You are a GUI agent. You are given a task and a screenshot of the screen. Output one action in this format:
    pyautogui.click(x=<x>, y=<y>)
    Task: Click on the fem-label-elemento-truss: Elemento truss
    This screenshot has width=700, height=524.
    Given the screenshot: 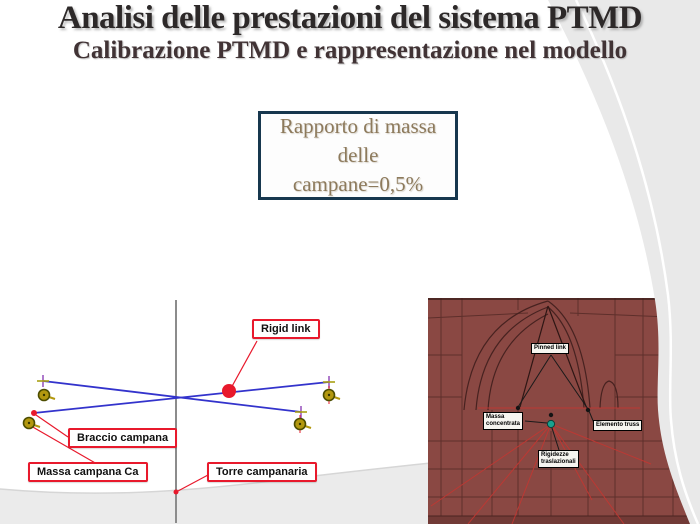 What is the action you would take?
    pyautogui.click(x=618, y=425)
    